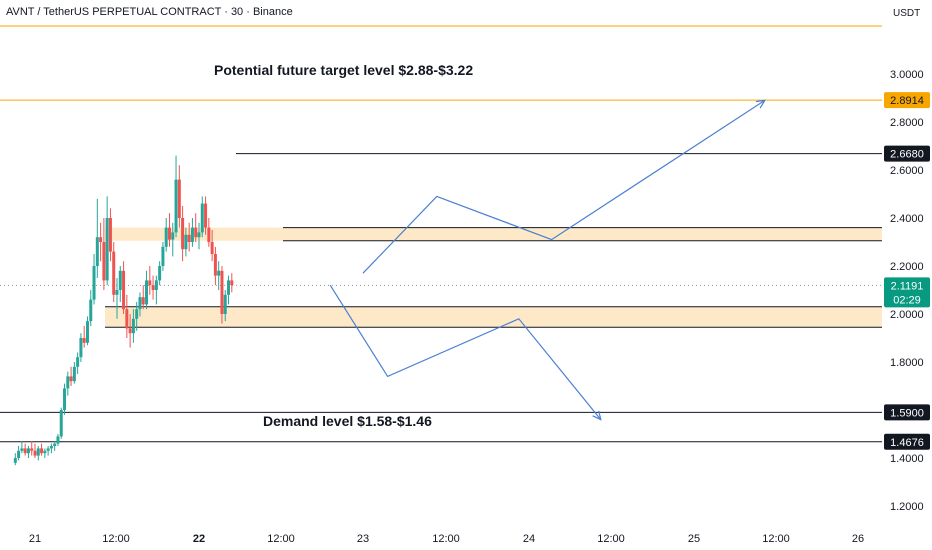 This screenshot has height=550, width=932. What do you see at coordinates (199, 539) in the screenshot?
I see `x-tick-label: 22` at bounding box center [199, 539].